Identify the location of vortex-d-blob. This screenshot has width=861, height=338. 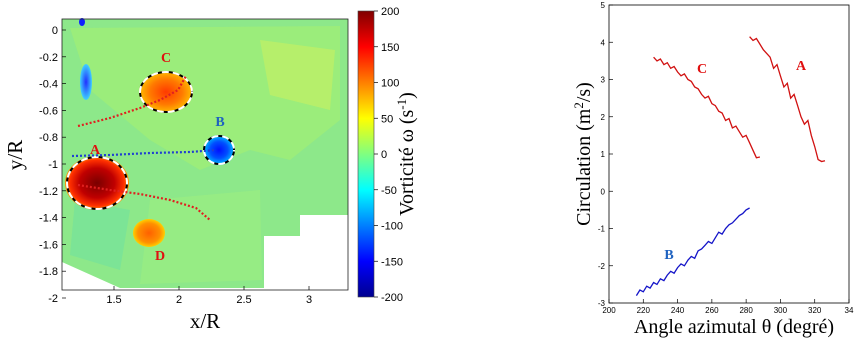
(149, 233).